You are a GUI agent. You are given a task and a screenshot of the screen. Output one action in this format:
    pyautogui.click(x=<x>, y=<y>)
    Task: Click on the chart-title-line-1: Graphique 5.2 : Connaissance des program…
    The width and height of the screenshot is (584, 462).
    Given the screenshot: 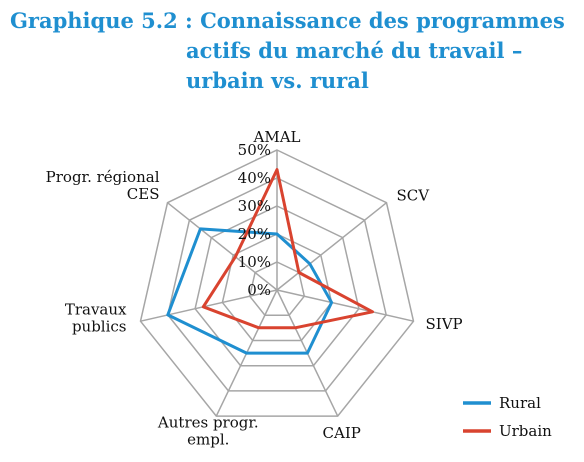 What is the action you would take?
    pyautogui.click(x=287, y=20)
    